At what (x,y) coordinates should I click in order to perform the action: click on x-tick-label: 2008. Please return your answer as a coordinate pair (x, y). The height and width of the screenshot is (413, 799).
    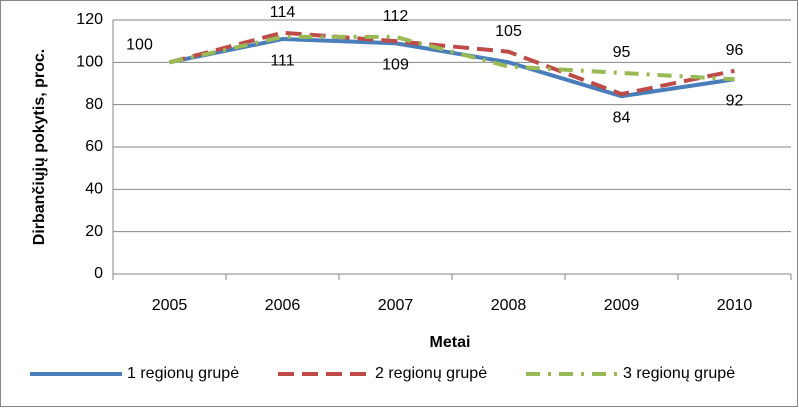
    Looking at the image, I should click on (509, 305).